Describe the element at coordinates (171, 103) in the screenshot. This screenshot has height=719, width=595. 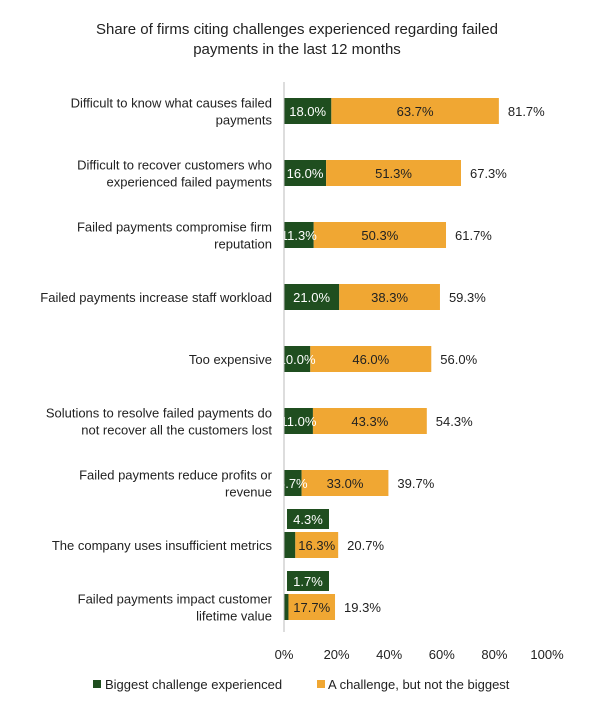
I see `category-label: Difficult to know what causes failed` at that location.